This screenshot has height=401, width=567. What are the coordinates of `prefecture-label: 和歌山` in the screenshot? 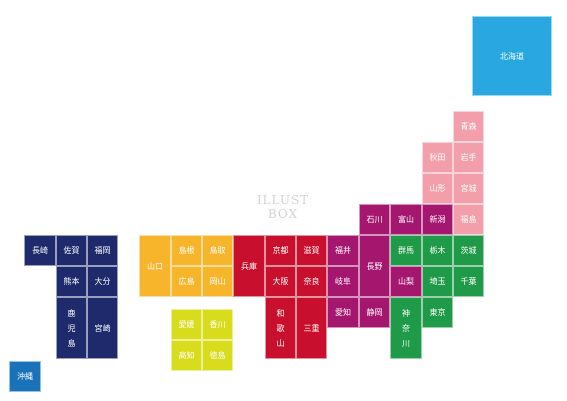 It's located at (280, 328).